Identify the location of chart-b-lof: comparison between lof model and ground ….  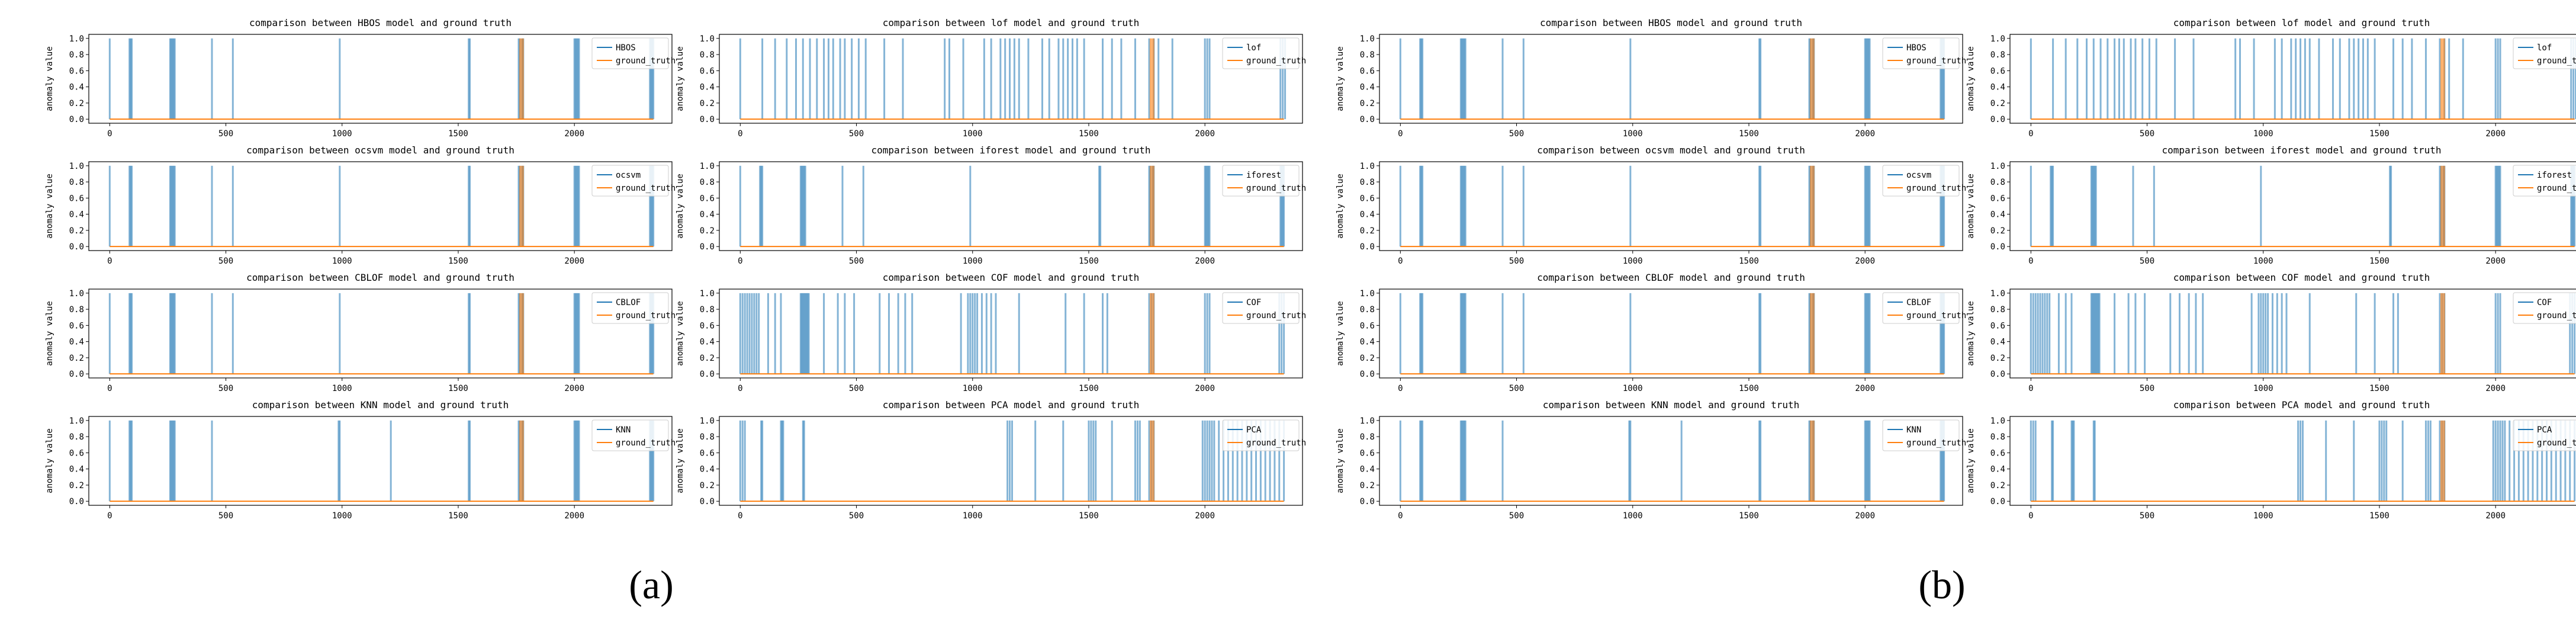
(2271, 78).